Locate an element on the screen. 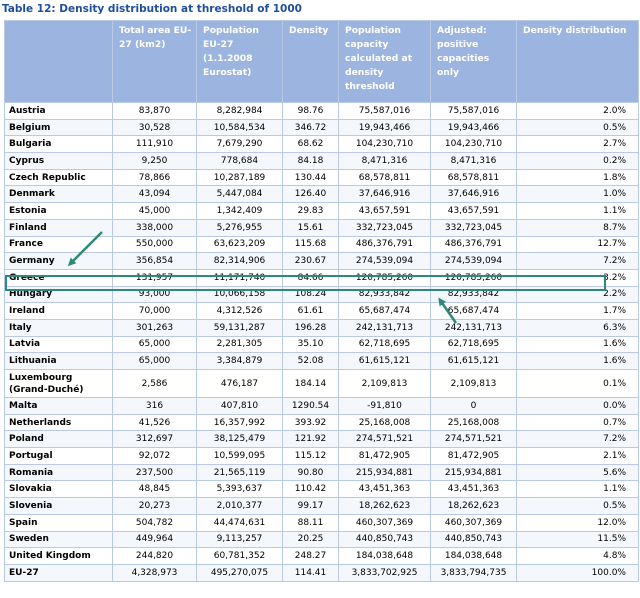  row-adjusted: 2,109,813 is located at coordinates (473, 383).